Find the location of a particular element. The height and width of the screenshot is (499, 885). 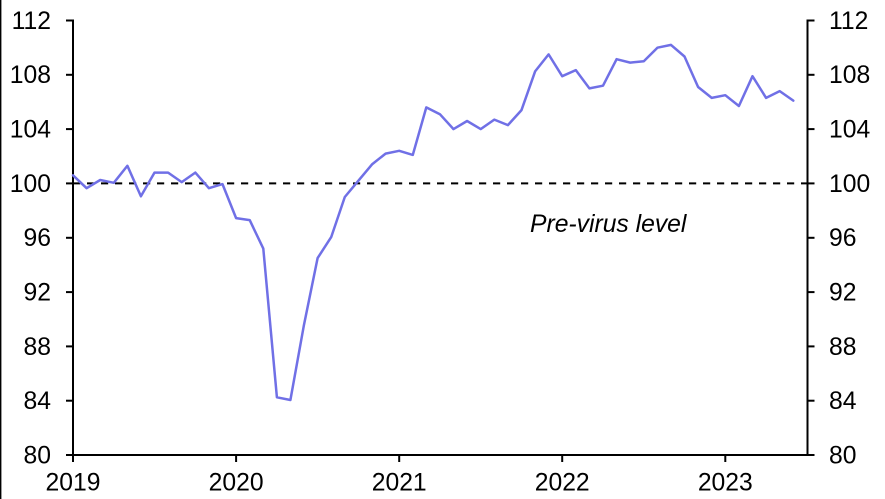

svg-text: 2019 is located at coordinates (73, 483).